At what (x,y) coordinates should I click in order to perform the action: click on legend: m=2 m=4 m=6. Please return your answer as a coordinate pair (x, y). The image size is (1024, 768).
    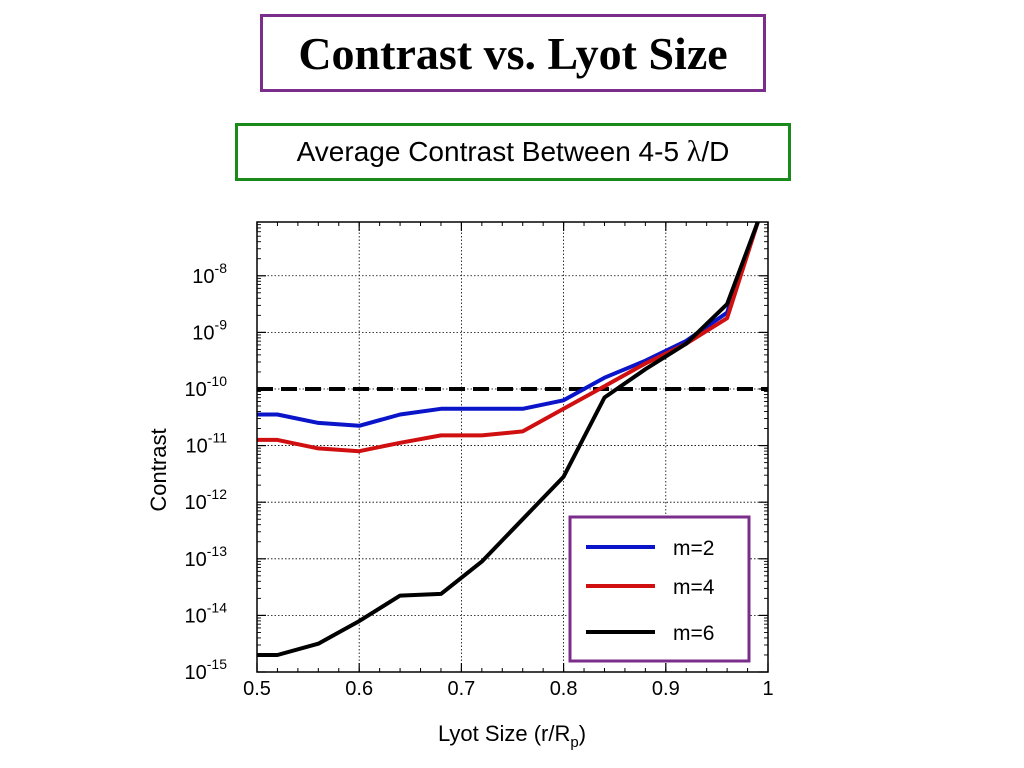
    Looking at the image, I should click on (659, 589).